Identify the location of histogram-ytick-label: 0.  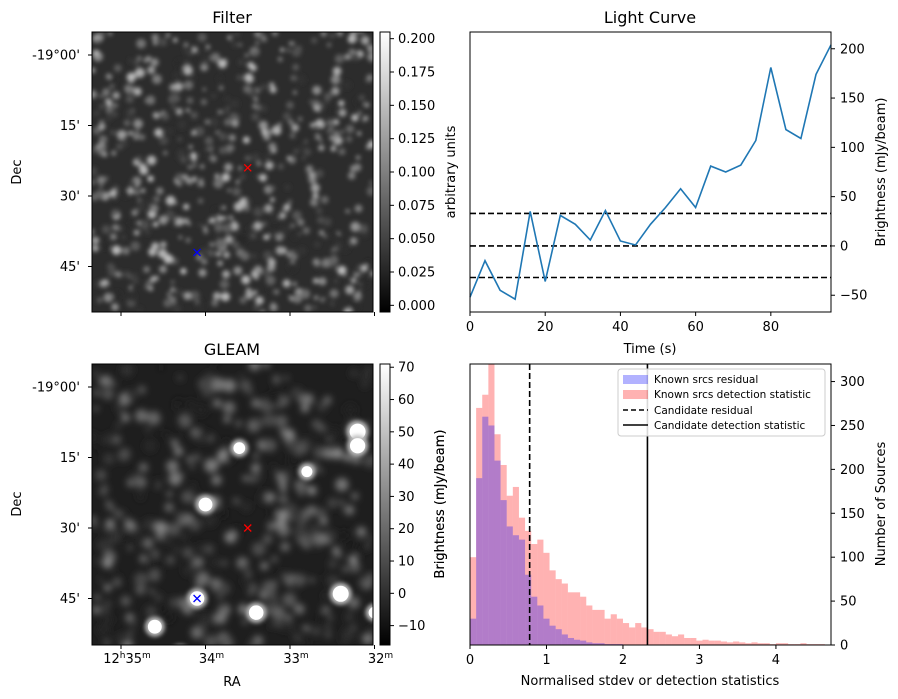
(844, 646).